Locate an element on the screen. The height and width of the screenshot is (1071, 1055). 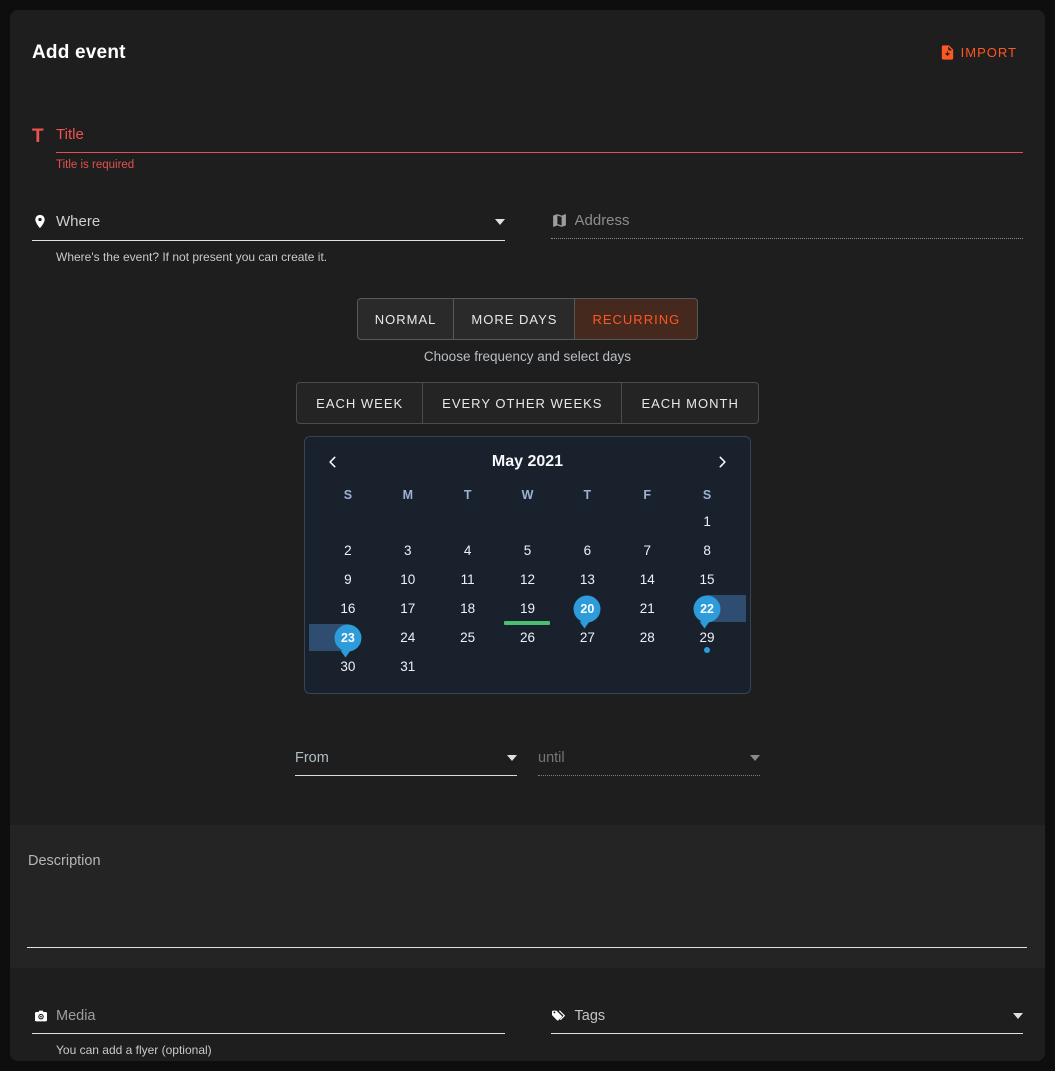
day-number: 22 is located at coordinates (707, 608).